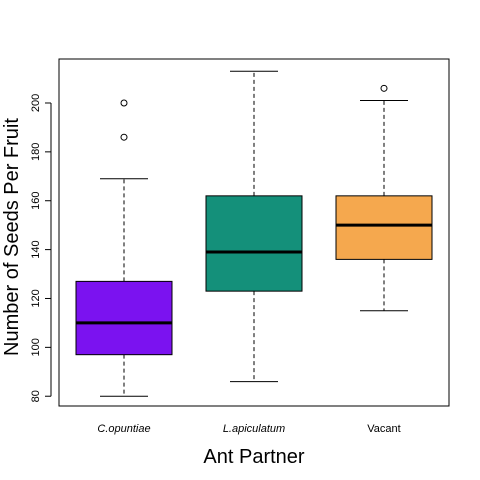 The image size is (480, 480). I want to click on x-axis-labels: C.opuntiae L.apiculatum Vacant, so click(248, 429).